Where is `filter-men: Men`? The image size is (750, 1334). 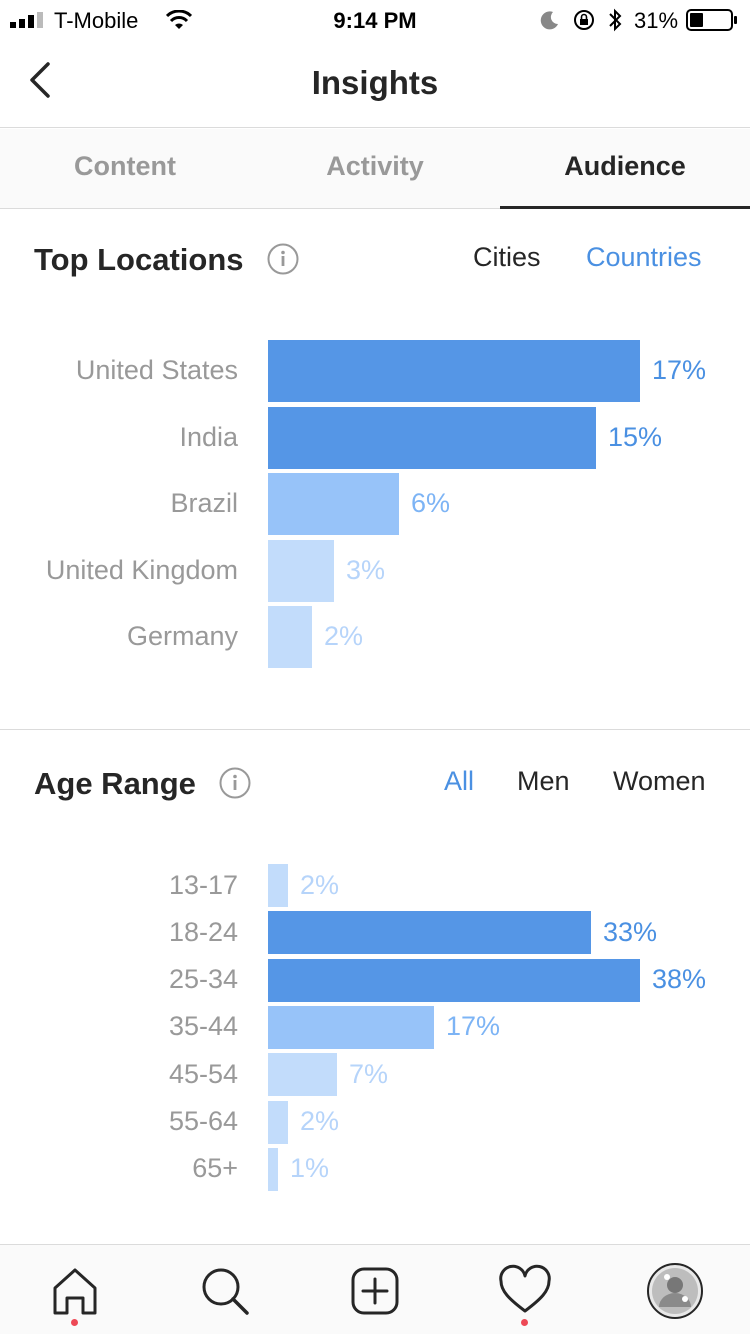
filter-men: Men is located at coordinates (543, 781).